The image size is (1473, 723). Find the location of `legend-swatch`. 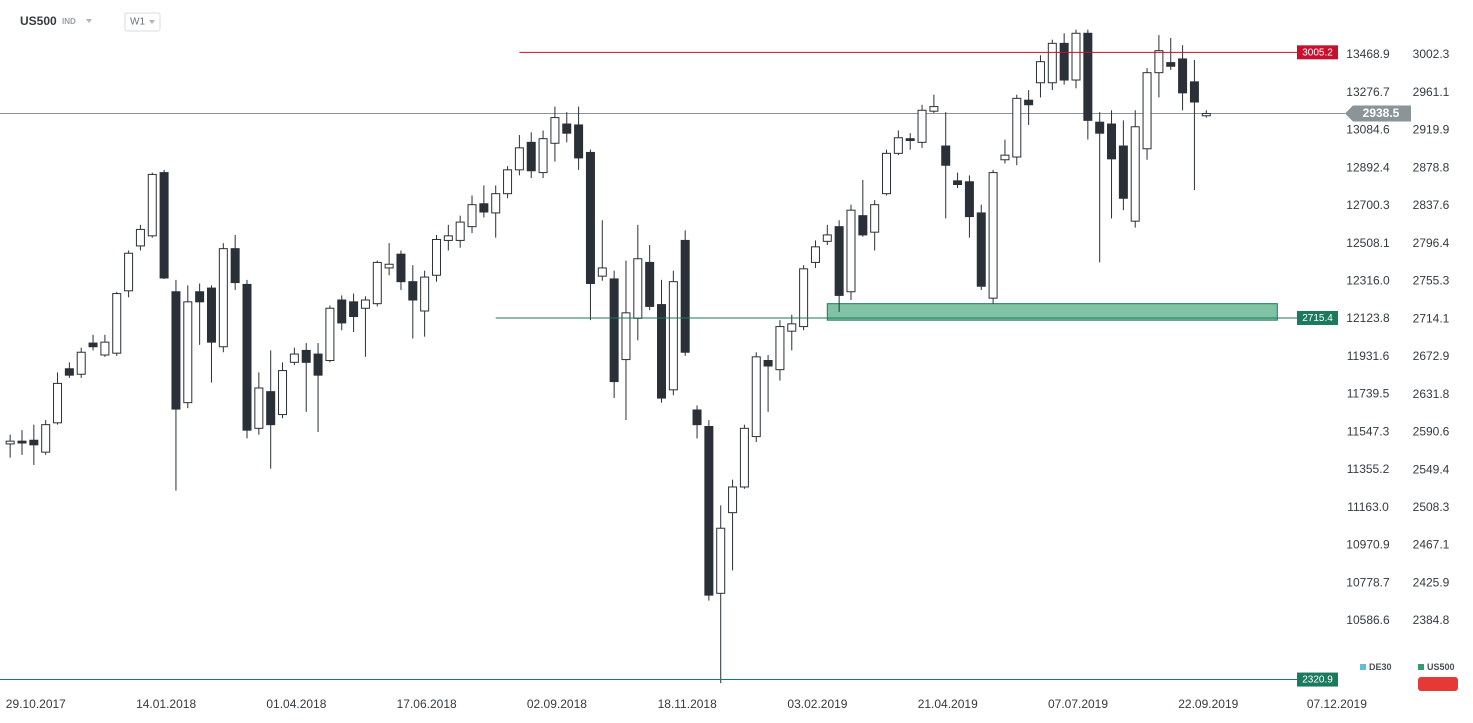

legend-swatch is located at coordinates (1363, 667).